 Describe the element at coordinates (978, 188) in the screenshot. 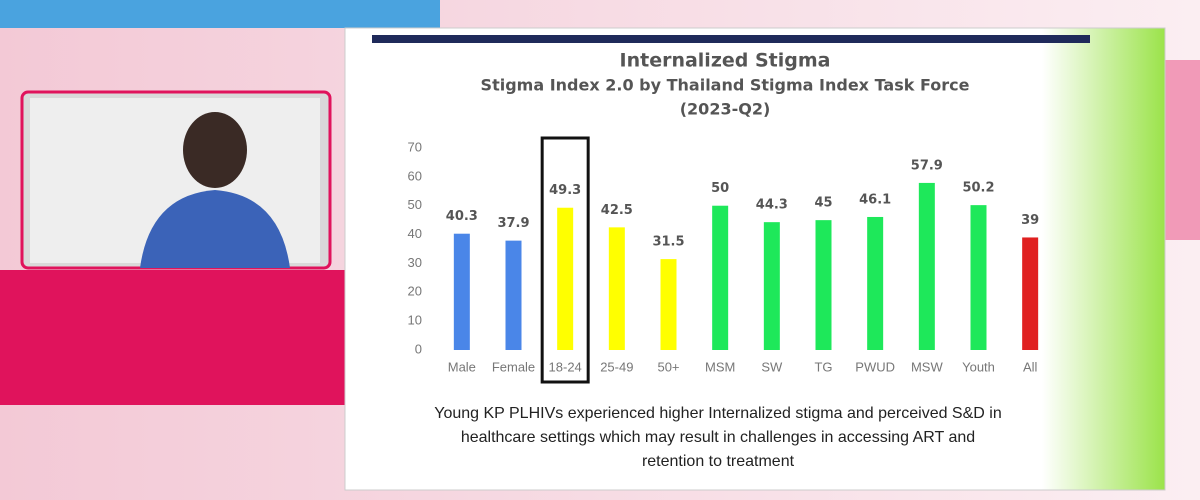

I see `value-label: 50.2` at that location.